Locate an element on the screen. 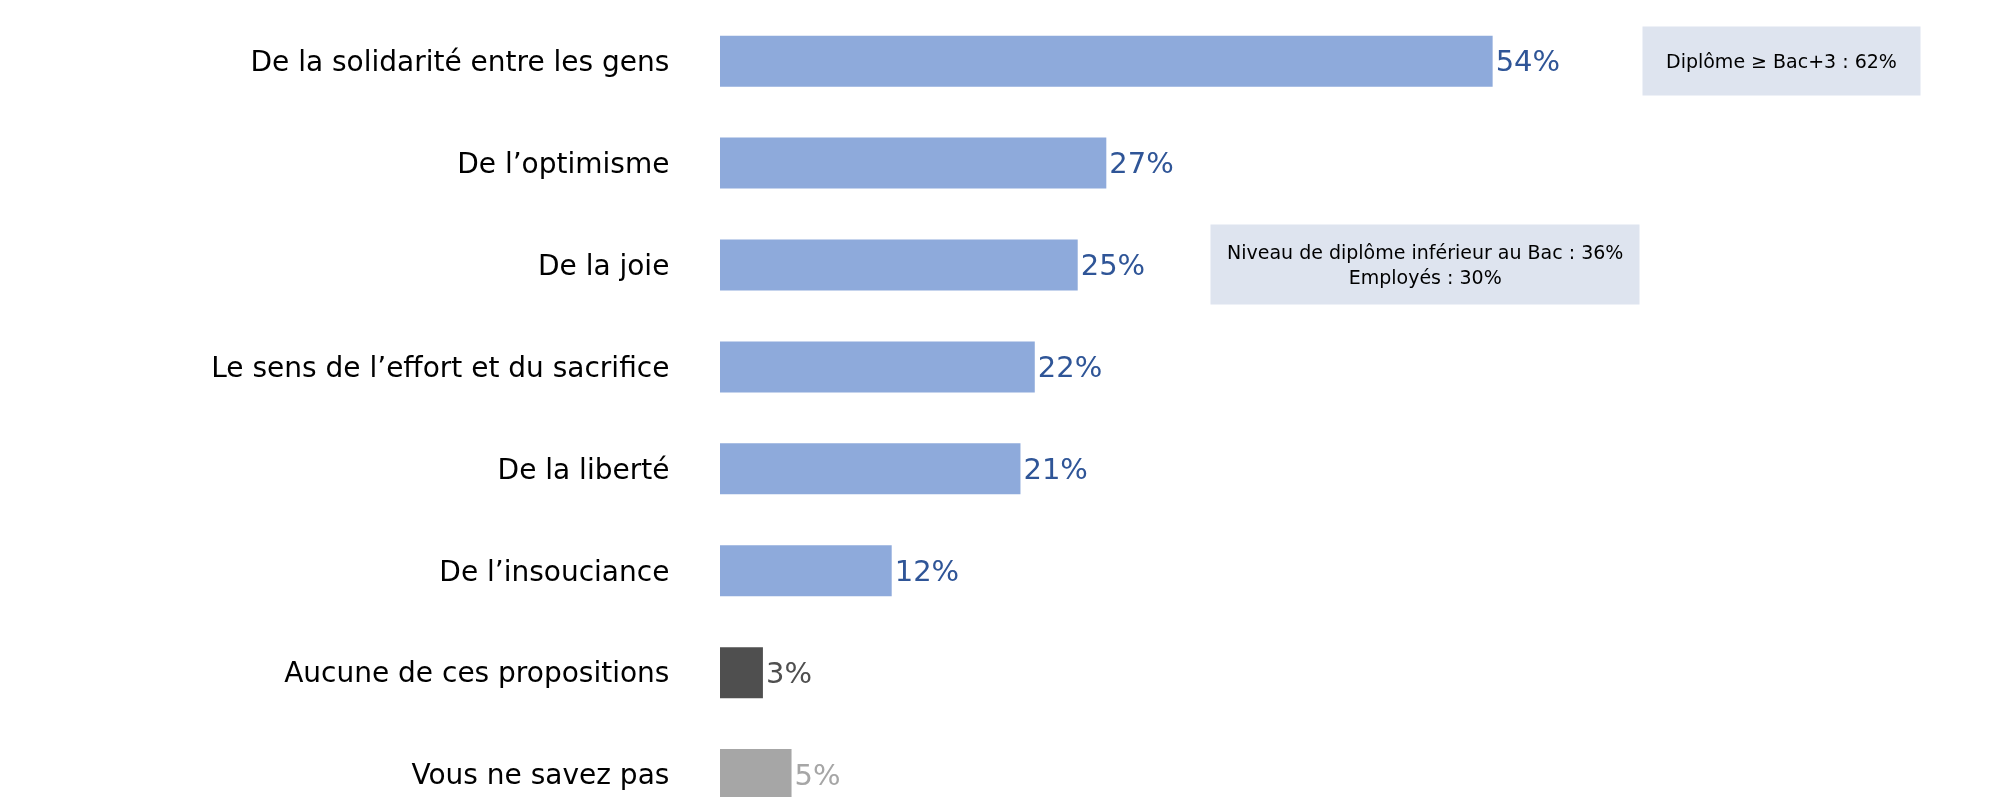  data-label: 22% is located at coordinates (1070, 366).